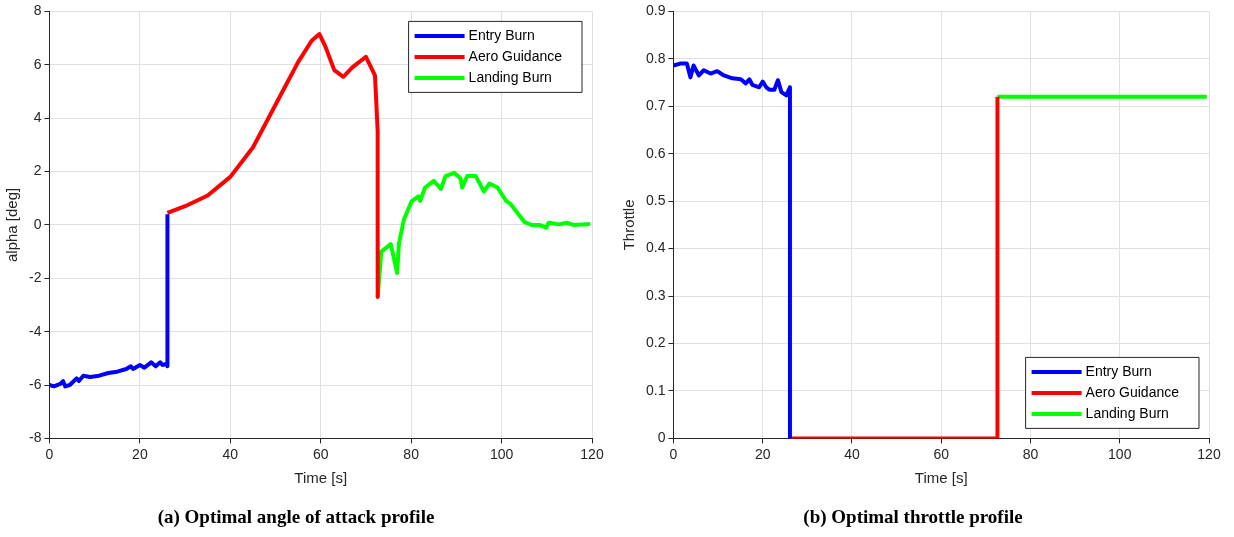  Describe the element at coordinates (37, 10) in the screenshot. I see `y-tick-label: 8` at that location.